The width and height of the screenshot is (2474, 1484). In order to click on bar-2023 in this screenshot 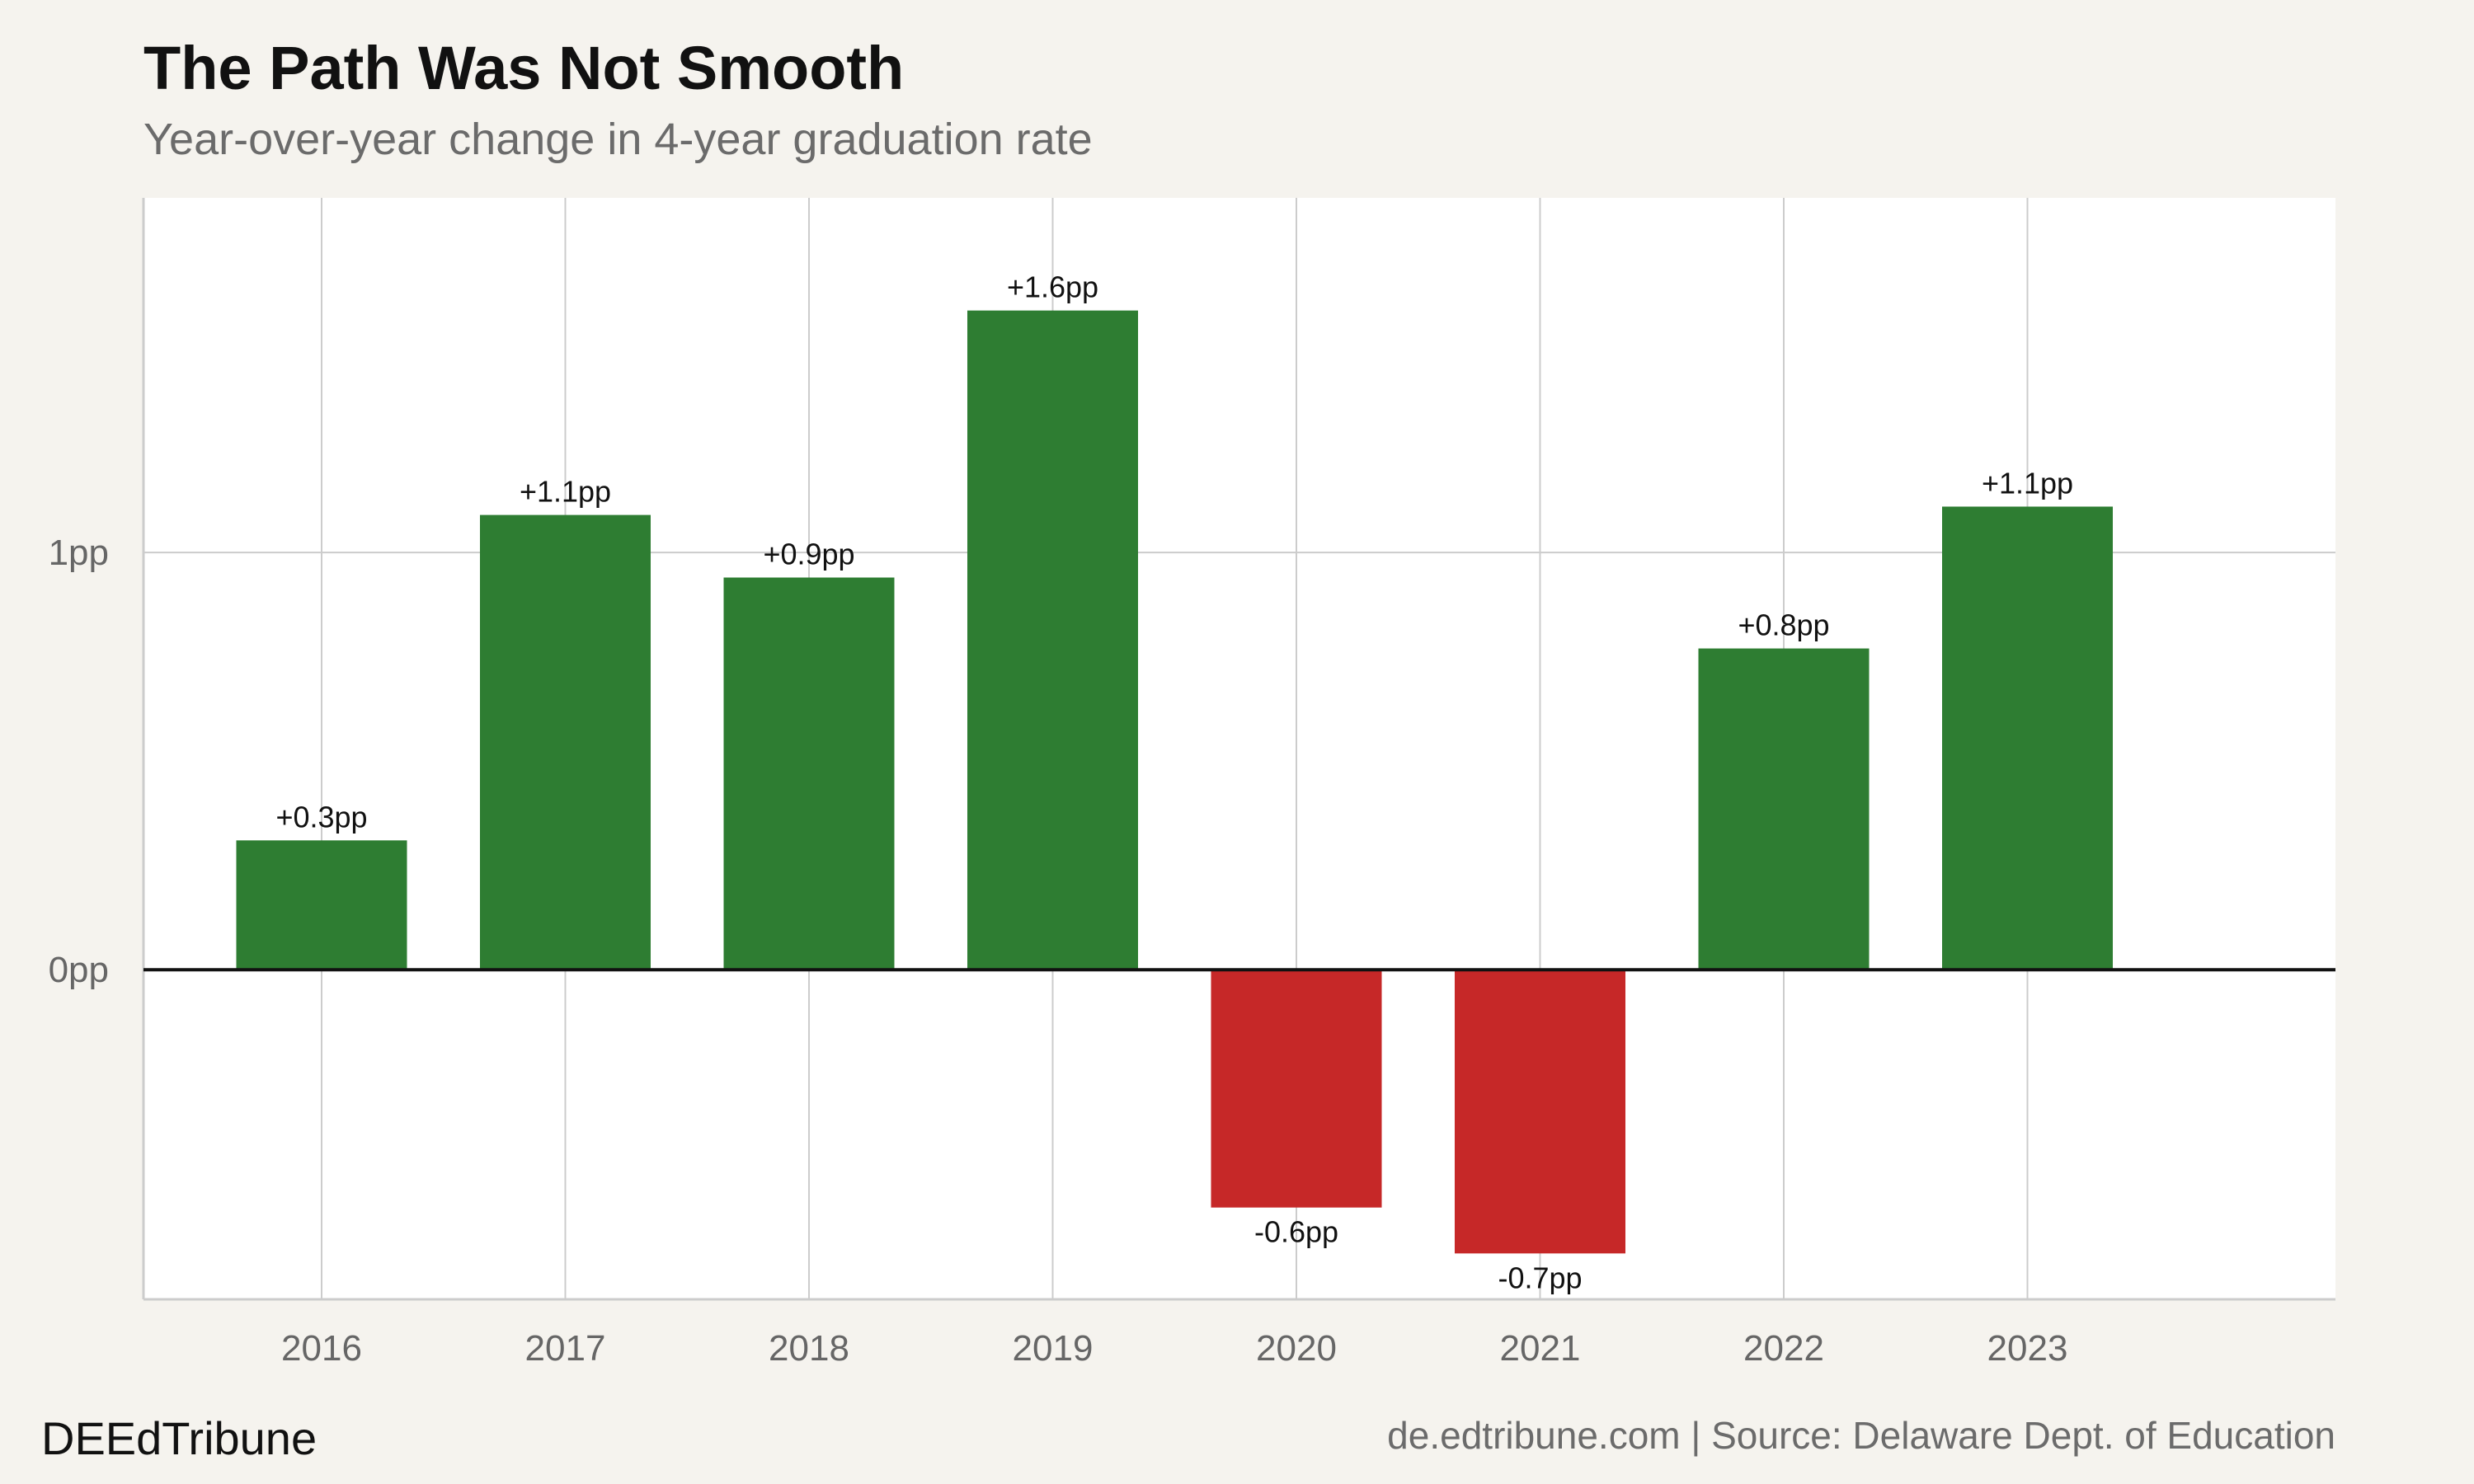, I will do `click(2027, 738)`.